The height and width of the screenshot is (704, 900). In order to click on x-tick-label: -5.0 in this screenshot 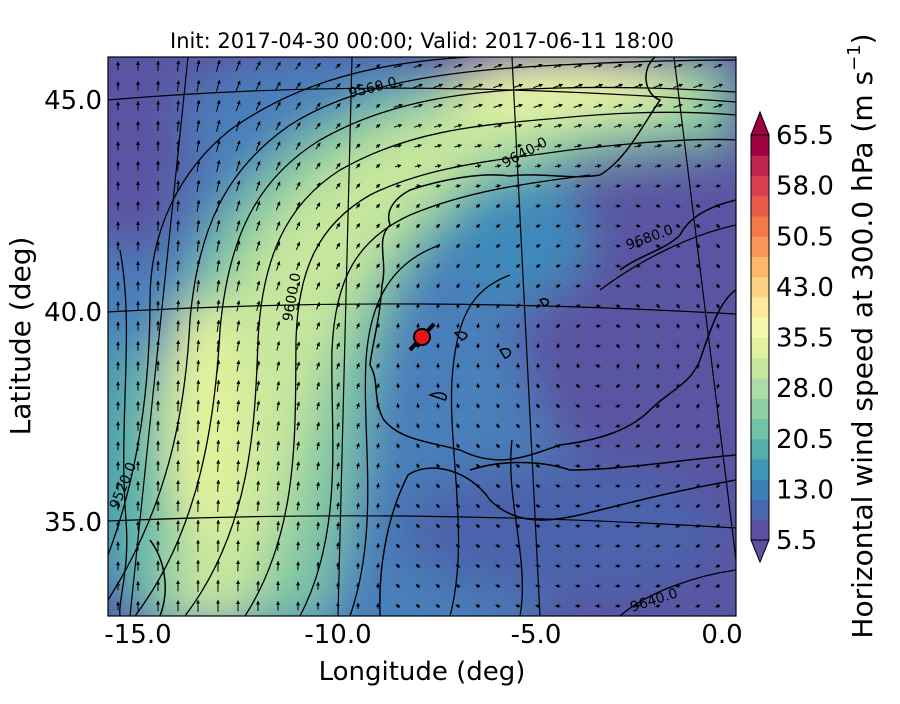, I will do `click(536, 635)`.